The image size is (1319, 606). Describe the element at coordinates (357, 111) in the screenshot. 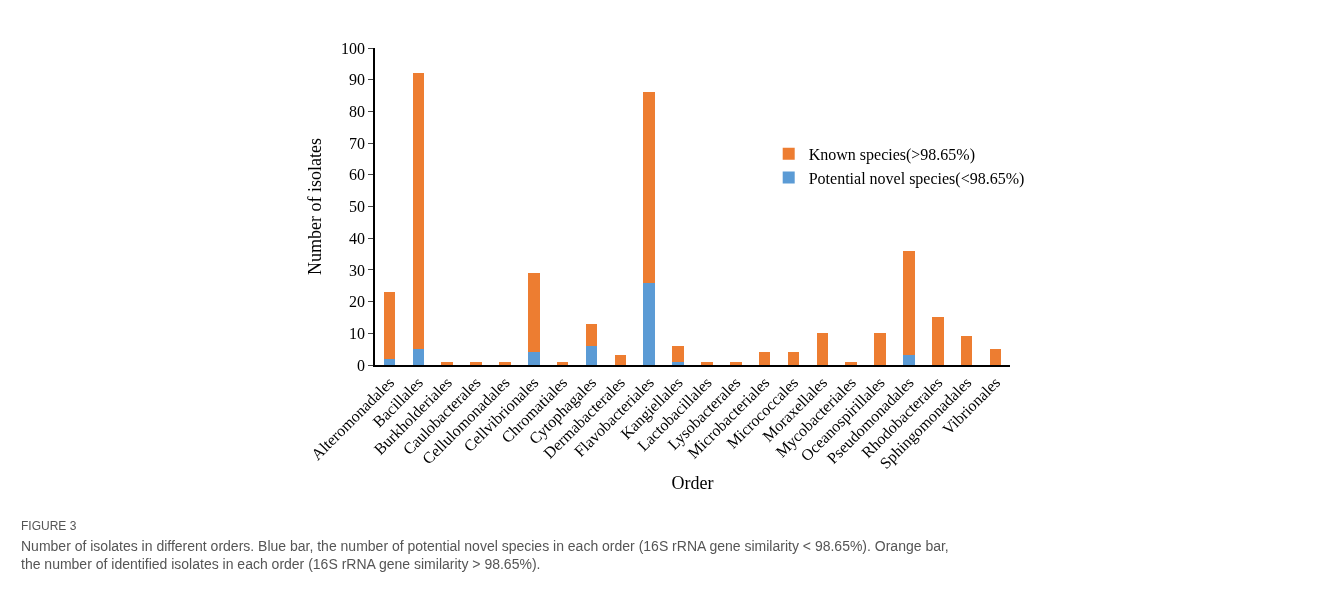

I see `y-tick-label: 80` at that location.